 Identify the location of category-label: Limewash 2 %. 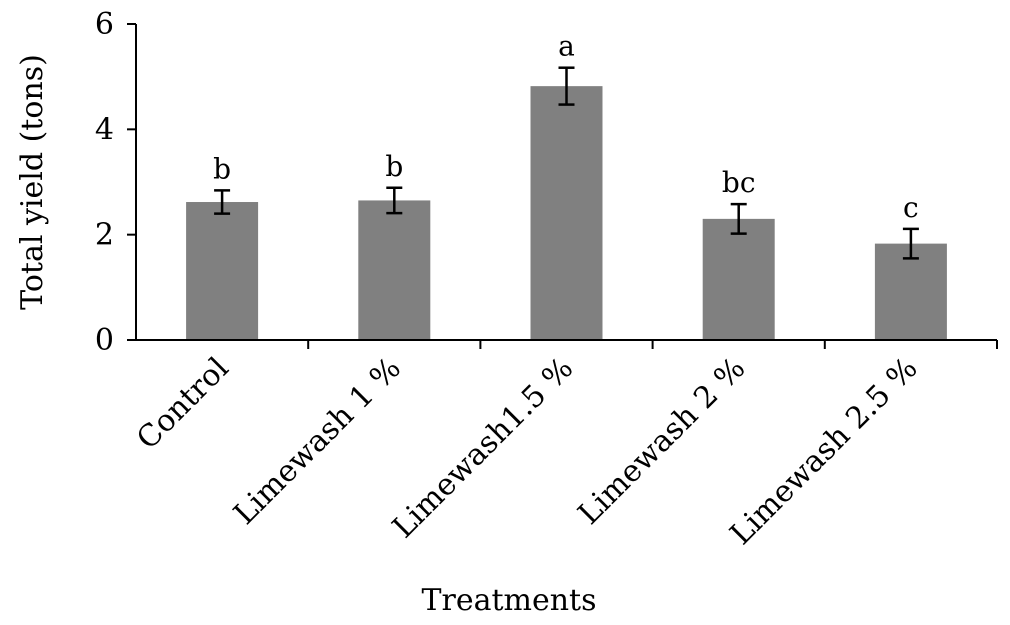
(662, 441).